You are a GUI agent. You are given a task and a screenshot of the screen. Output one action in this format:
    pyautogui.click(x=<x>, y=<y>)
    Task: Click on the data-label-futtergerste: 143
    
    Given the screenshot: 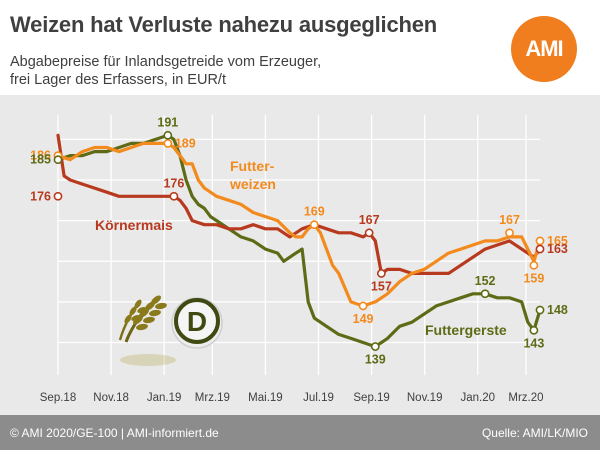 What is the action you would take?
    pyautogui.click(x=533, y=343)
    